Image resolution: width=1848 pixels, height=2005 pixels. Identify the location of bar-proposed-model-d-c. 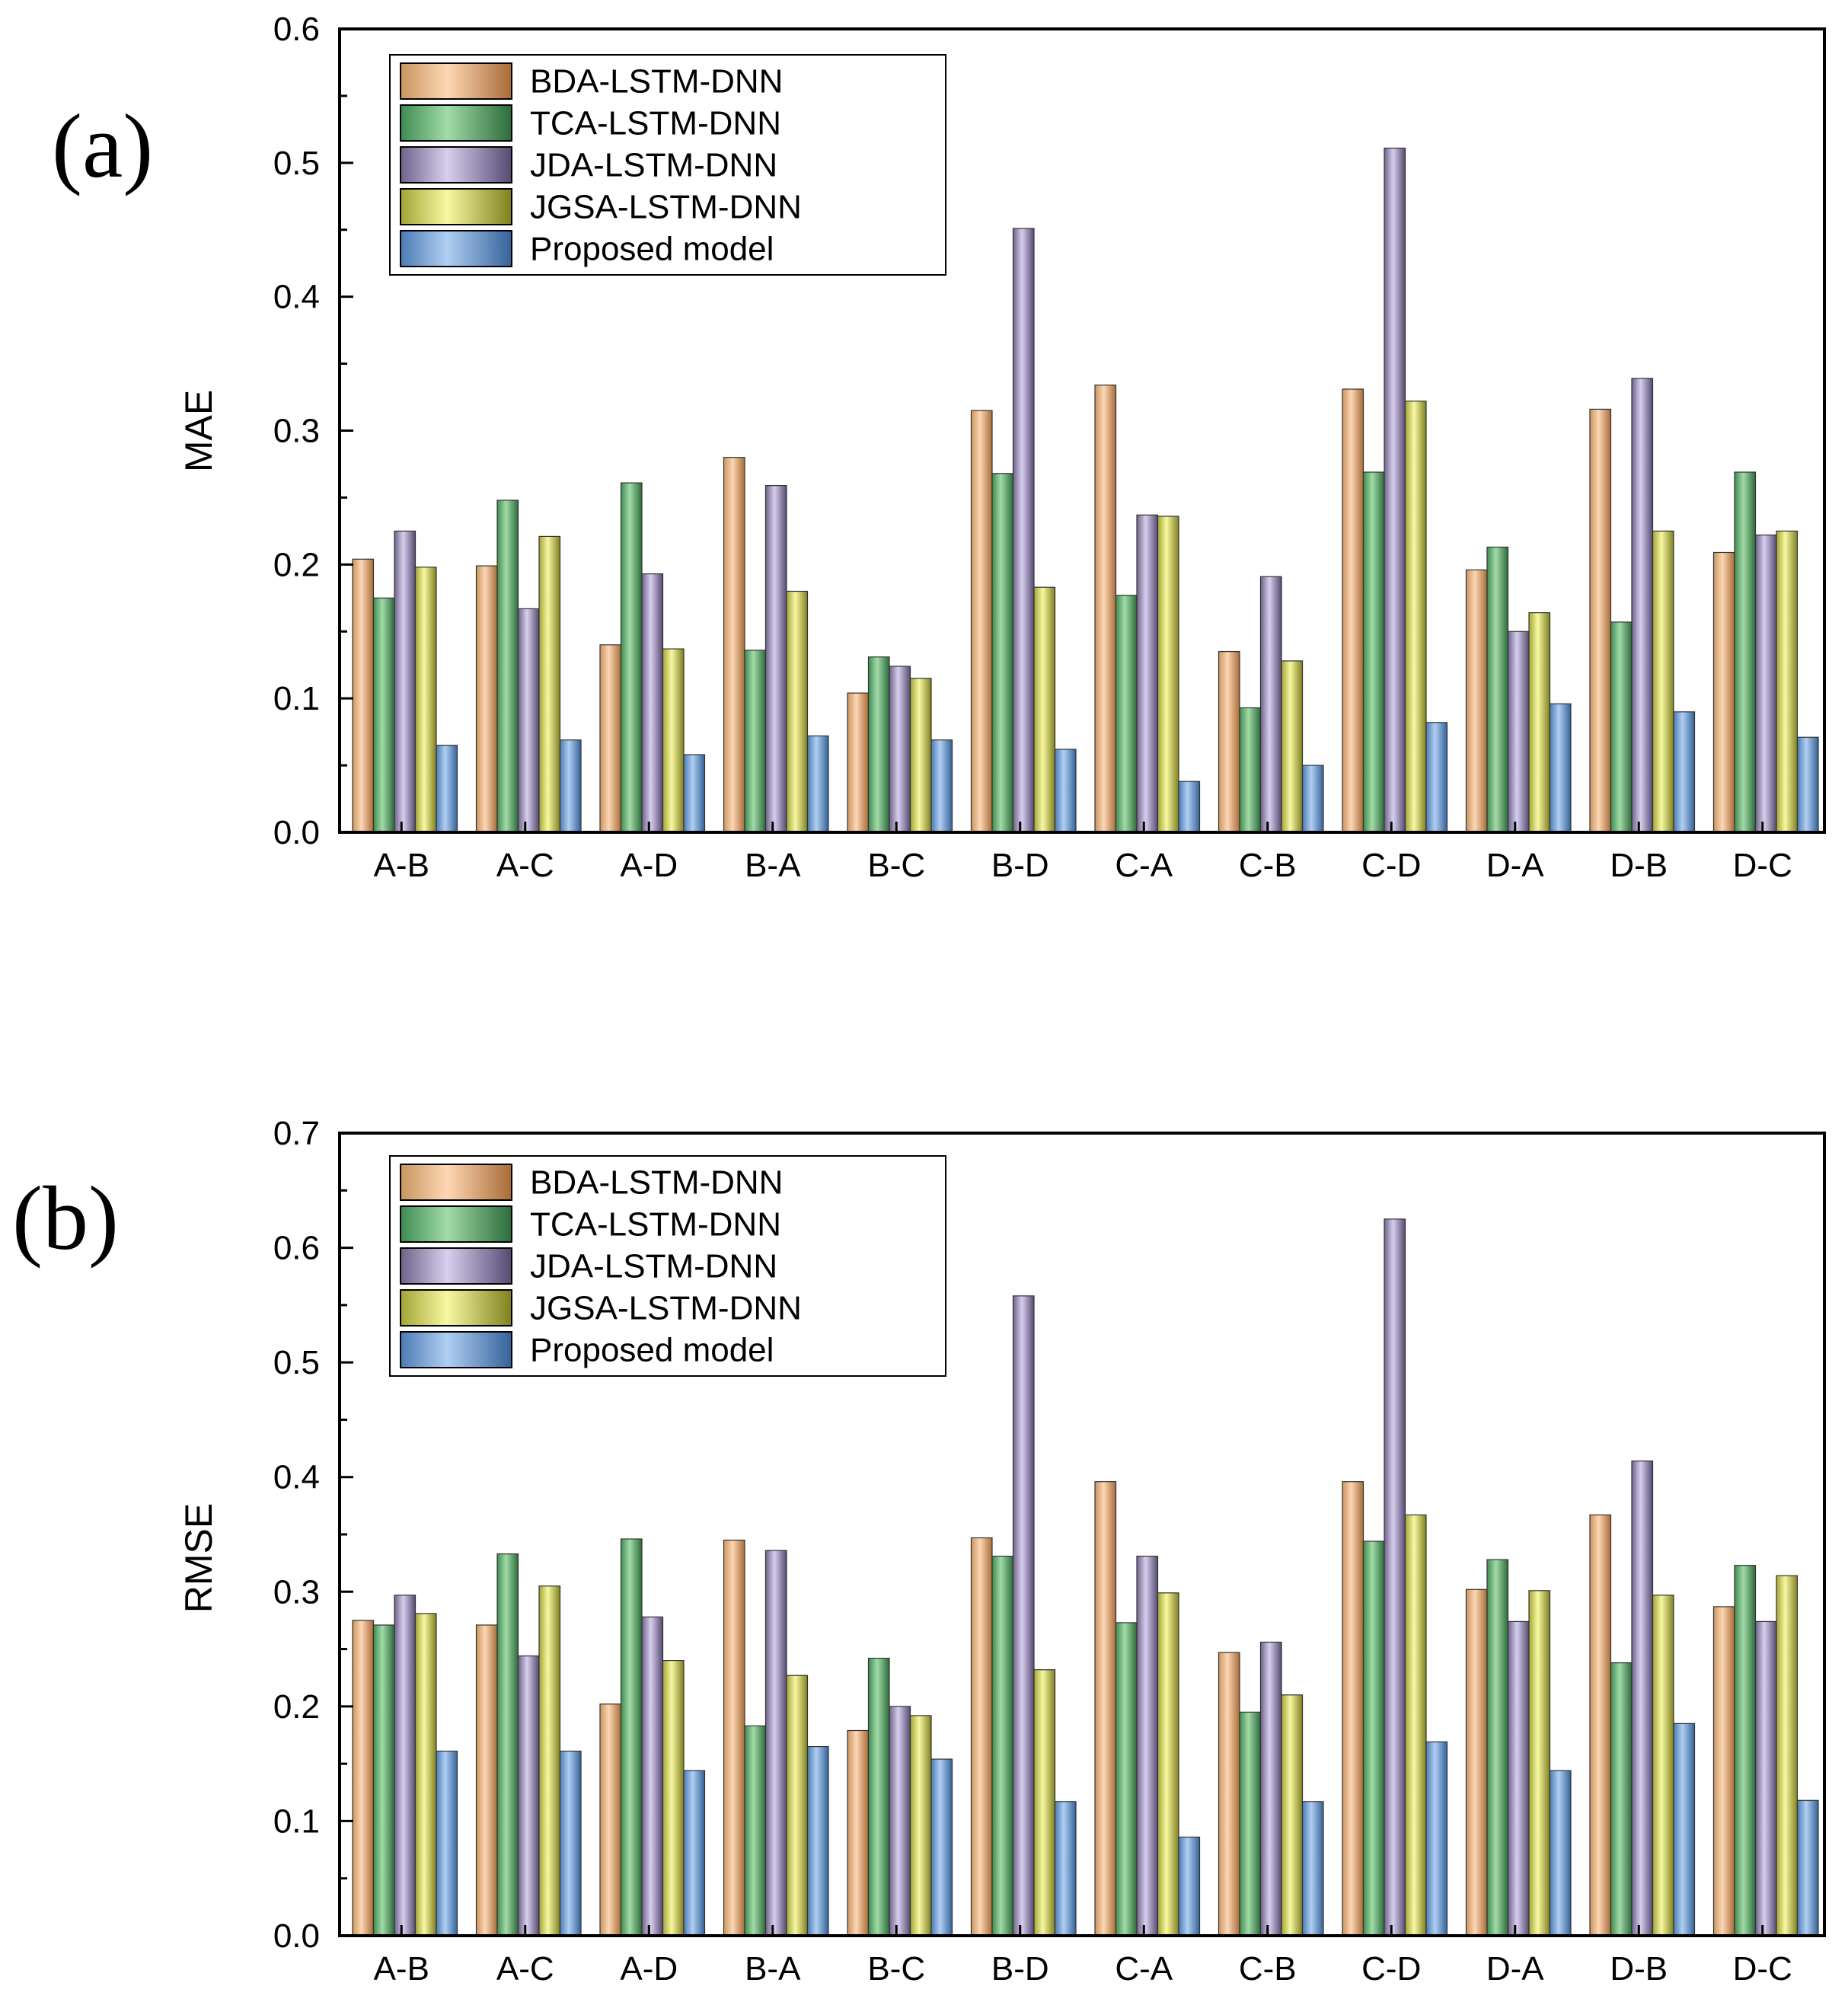
(1807, 785).